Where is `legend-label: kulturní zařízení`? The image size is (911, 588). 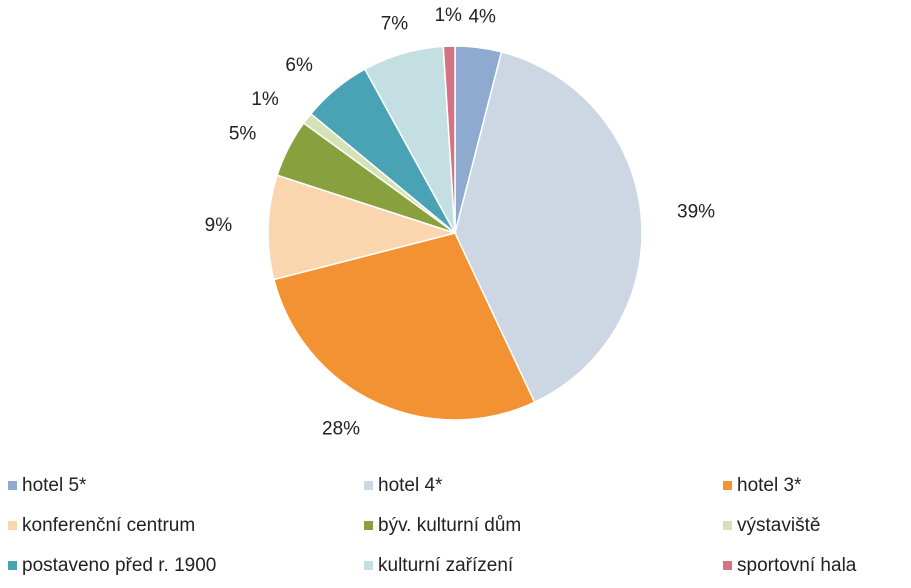
legend-label: kulturní zařízení is located at coordinates (446, 565).